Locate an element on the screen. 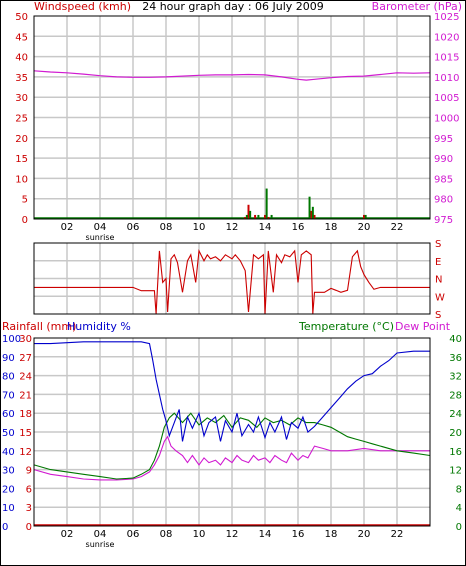 The width and height of the screenshot is (466, 566). temperature-line is located at coordinates (232, 446).